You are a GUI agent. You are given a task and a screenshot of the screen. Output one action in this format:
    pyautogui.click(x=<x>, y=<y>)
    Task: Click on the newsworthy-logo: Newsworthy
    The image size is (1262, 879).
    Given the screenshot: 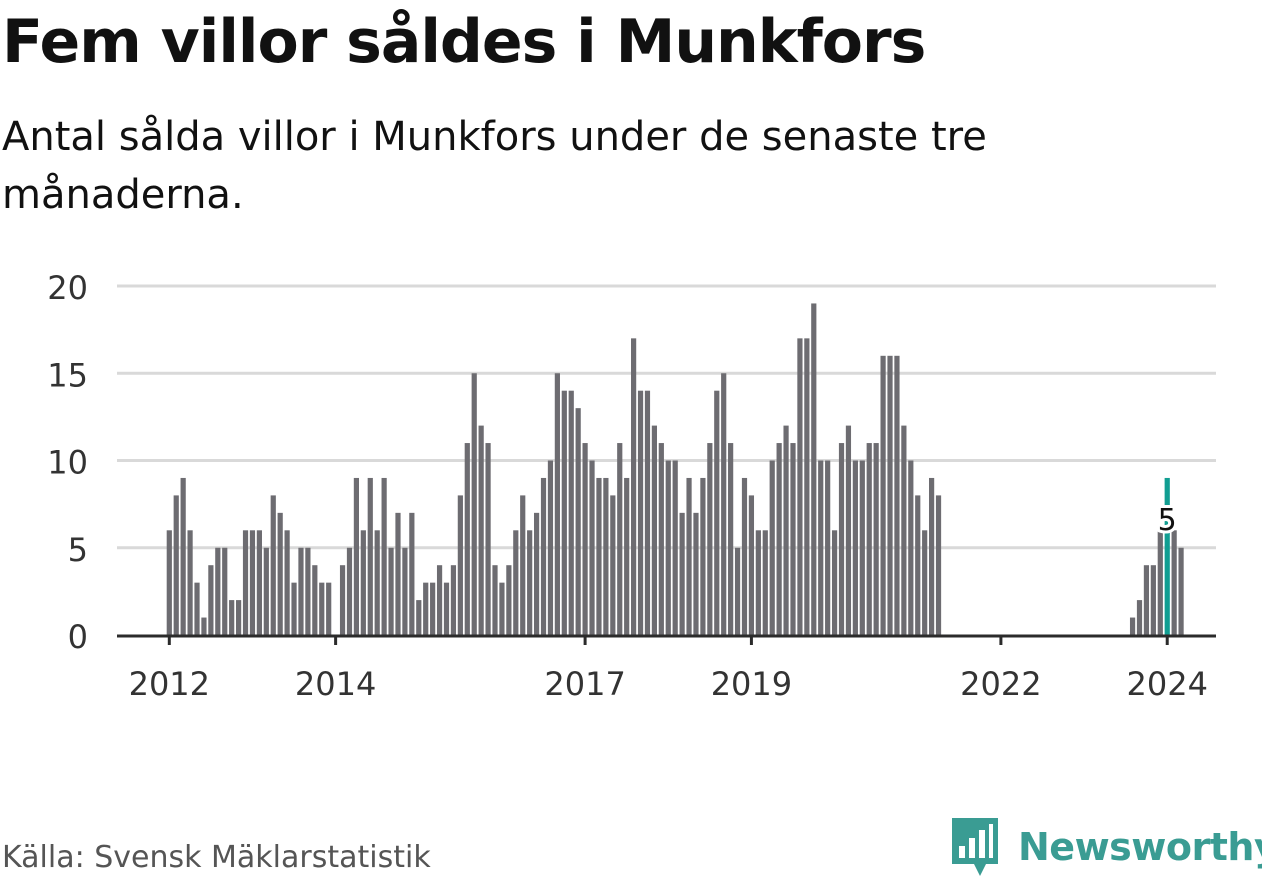 What is the action you would take?
    pyautogui.click(x=1106, y=847)
    